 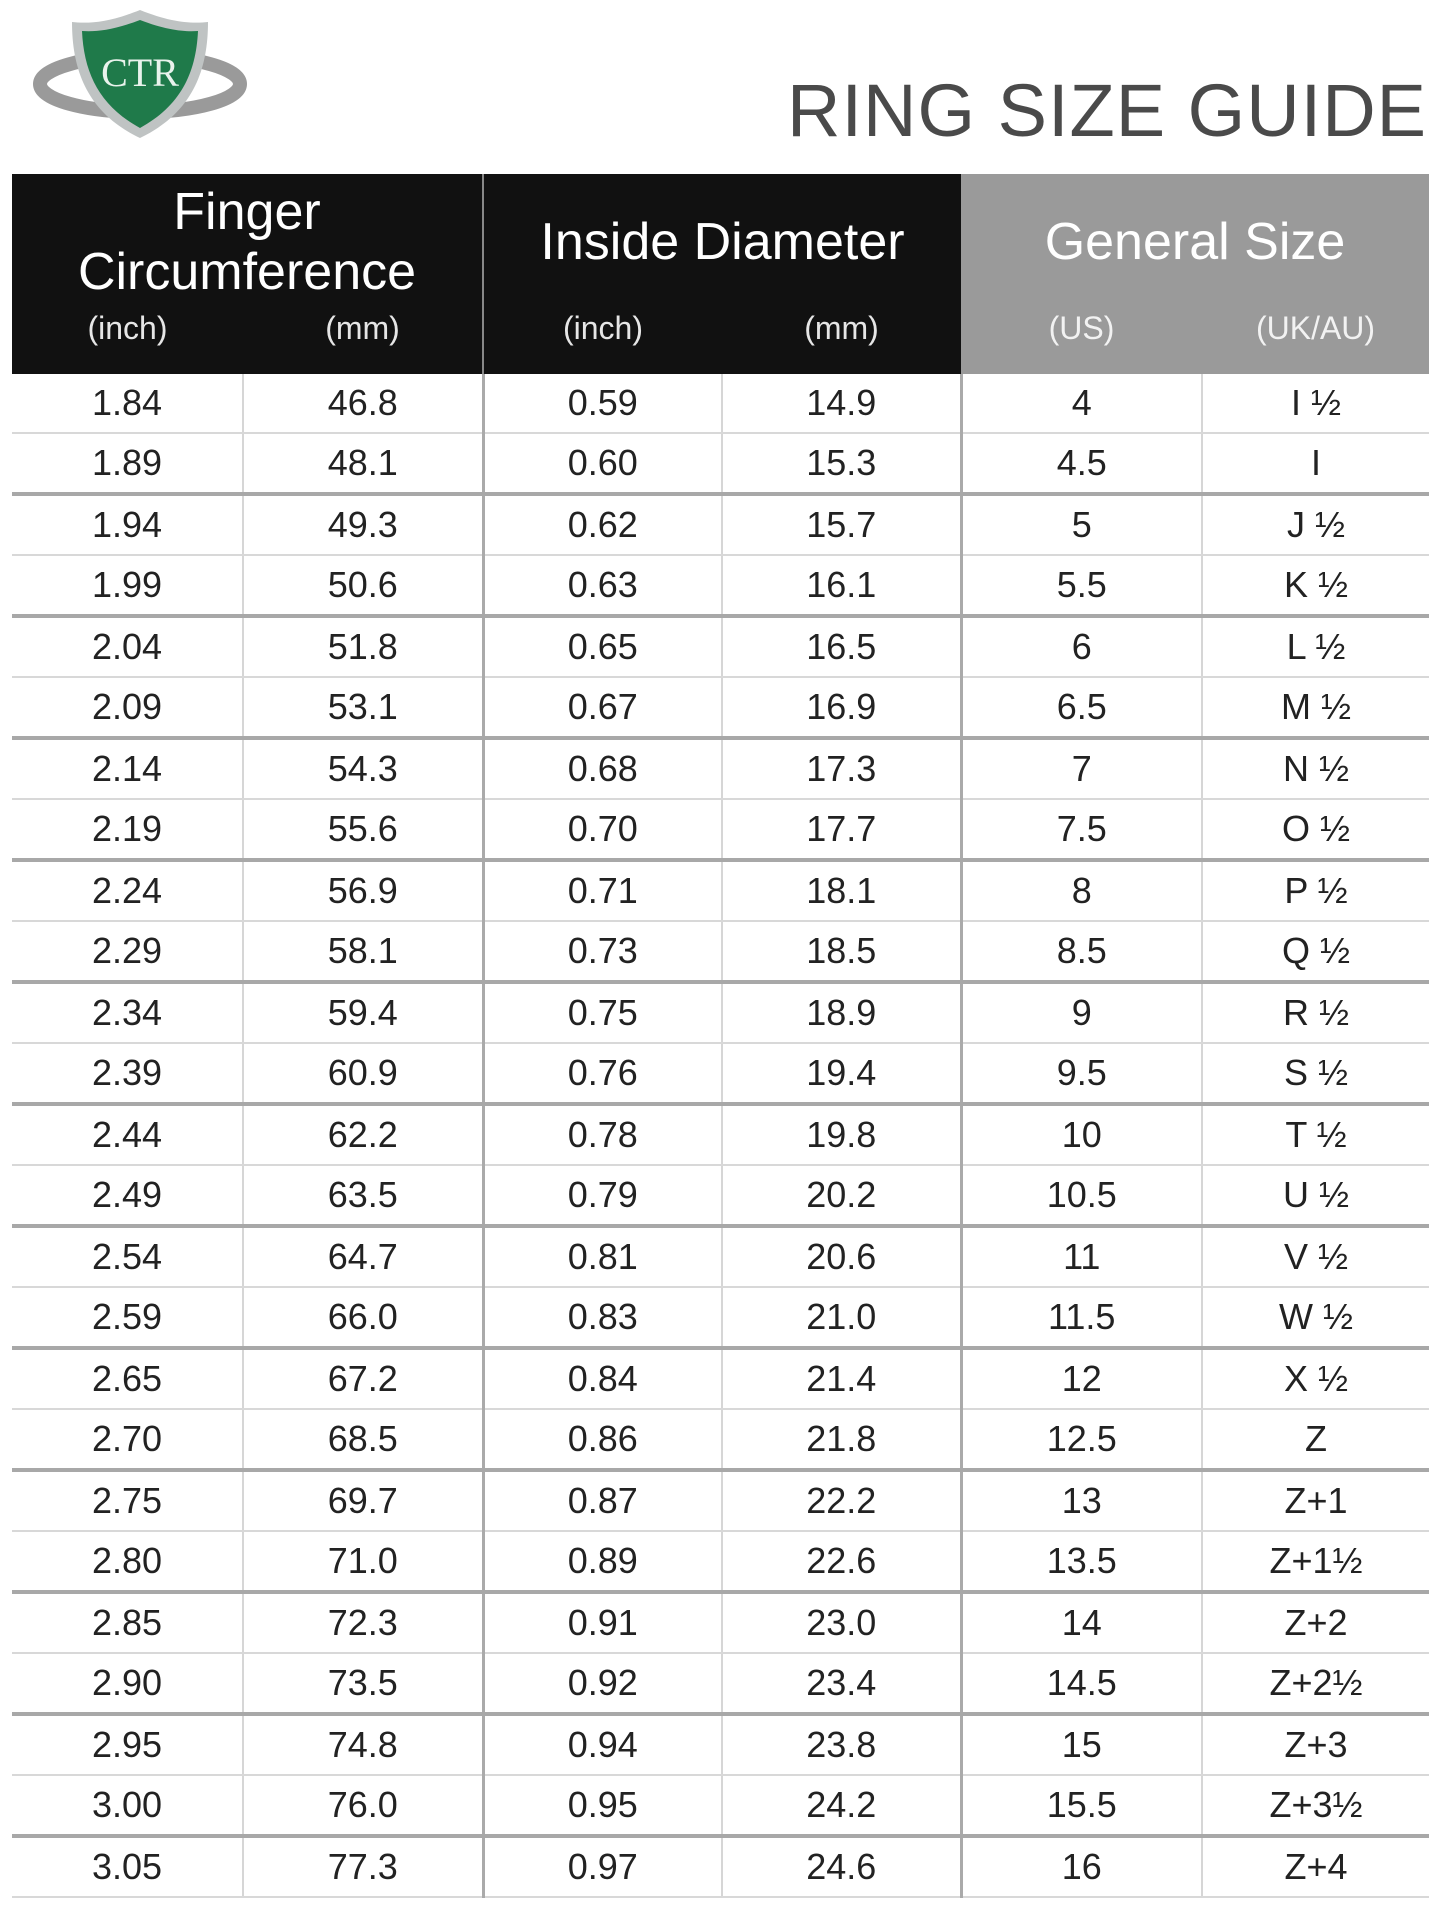 I want to click on unit-header: (mm), so click(x=841, y=342).